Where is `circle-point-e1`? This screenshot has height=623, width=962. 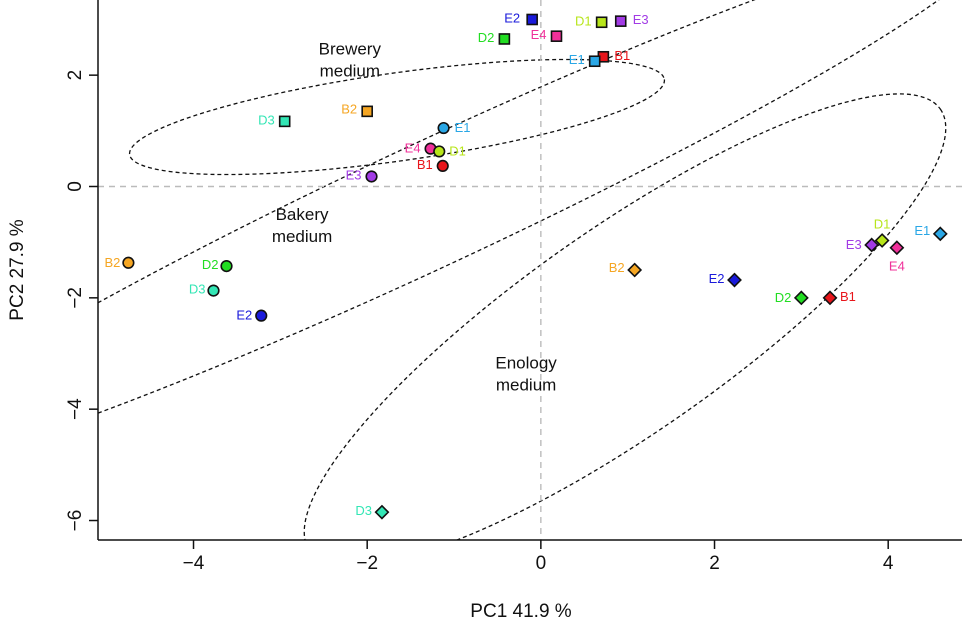
circle-point-e1 is located at coordinates (443, 128).